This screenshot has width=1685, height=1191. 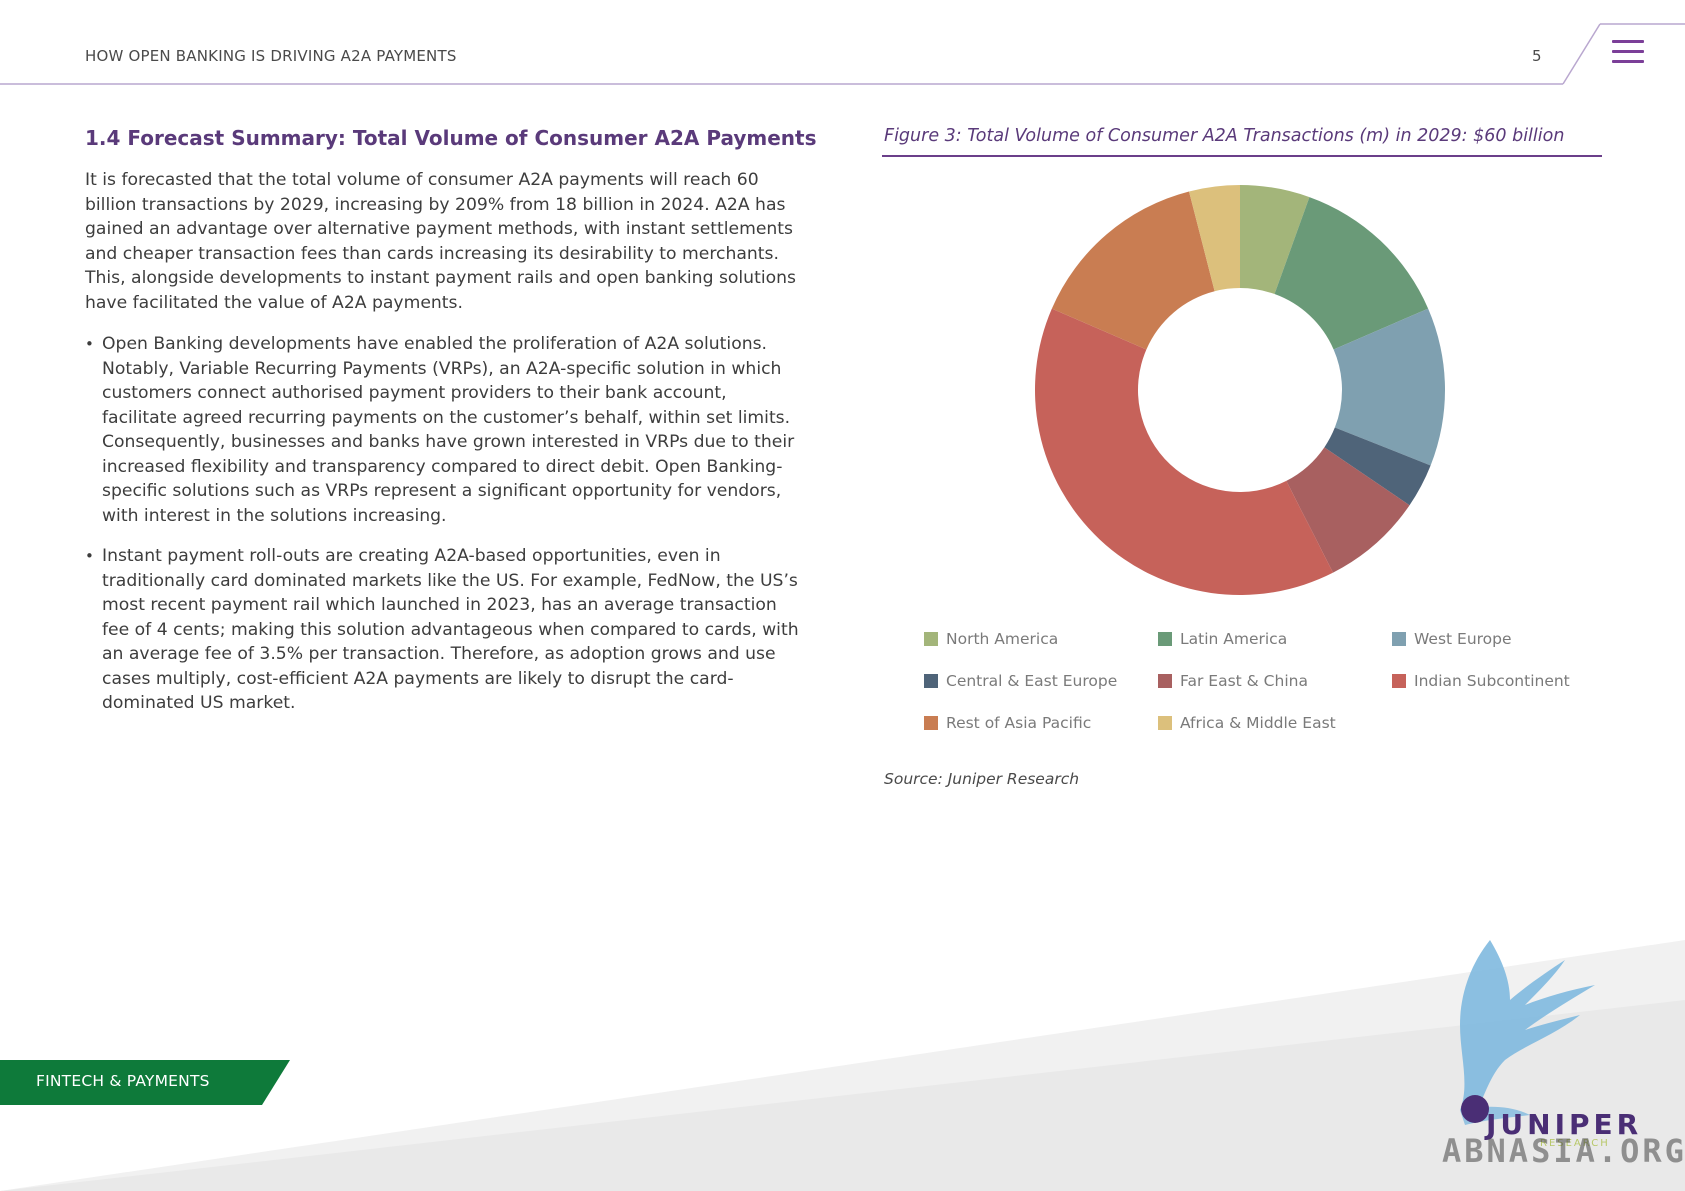 I want to click on header-rule, so click(x=842, y=54).